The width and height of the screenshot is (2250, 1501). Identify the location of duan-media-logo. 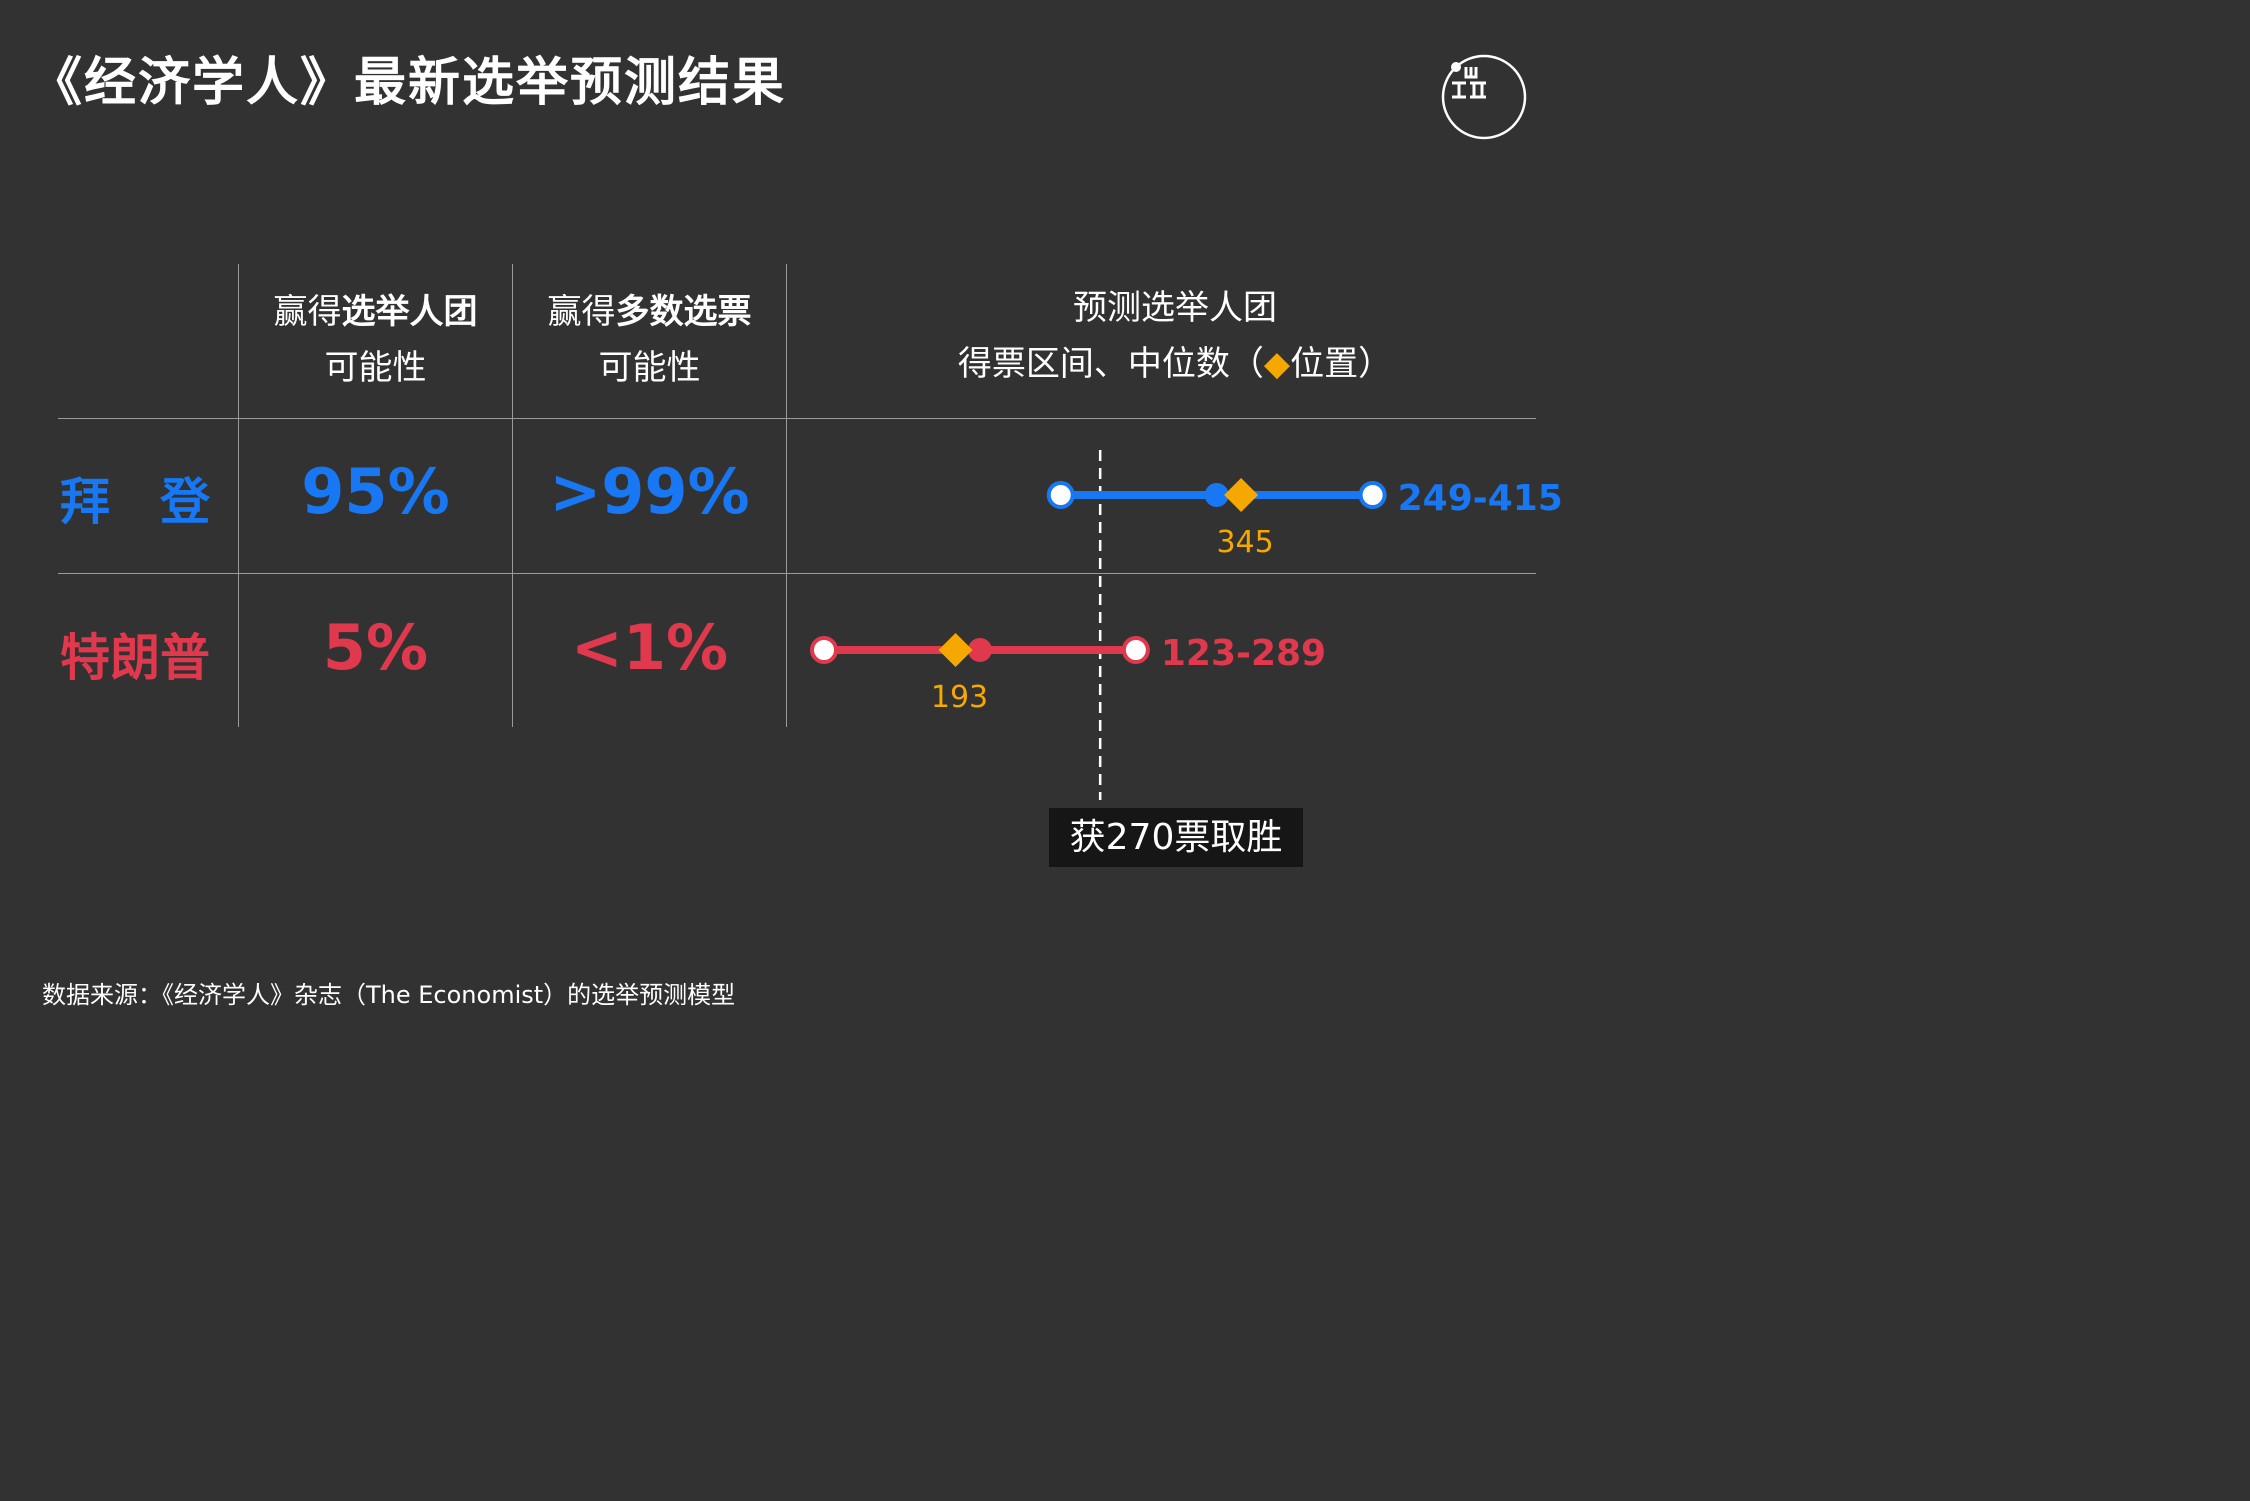
(1484, 97).